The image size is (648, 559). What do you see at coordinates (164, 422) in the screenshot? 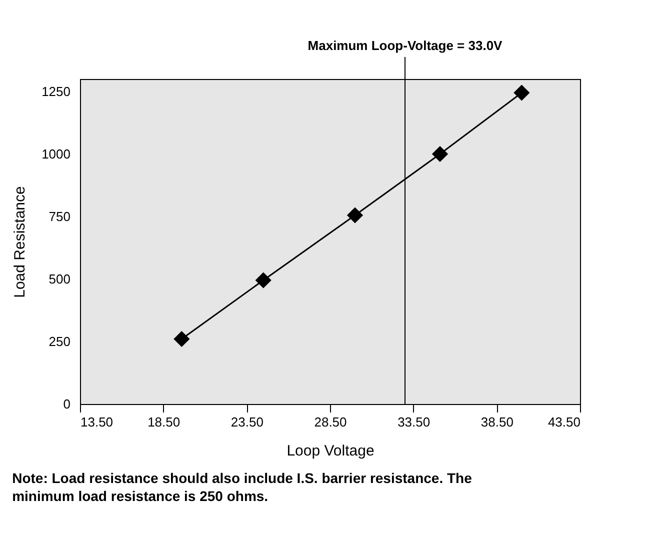
I see `x-tick-label: 18.50` at bounding box center [164, 422].